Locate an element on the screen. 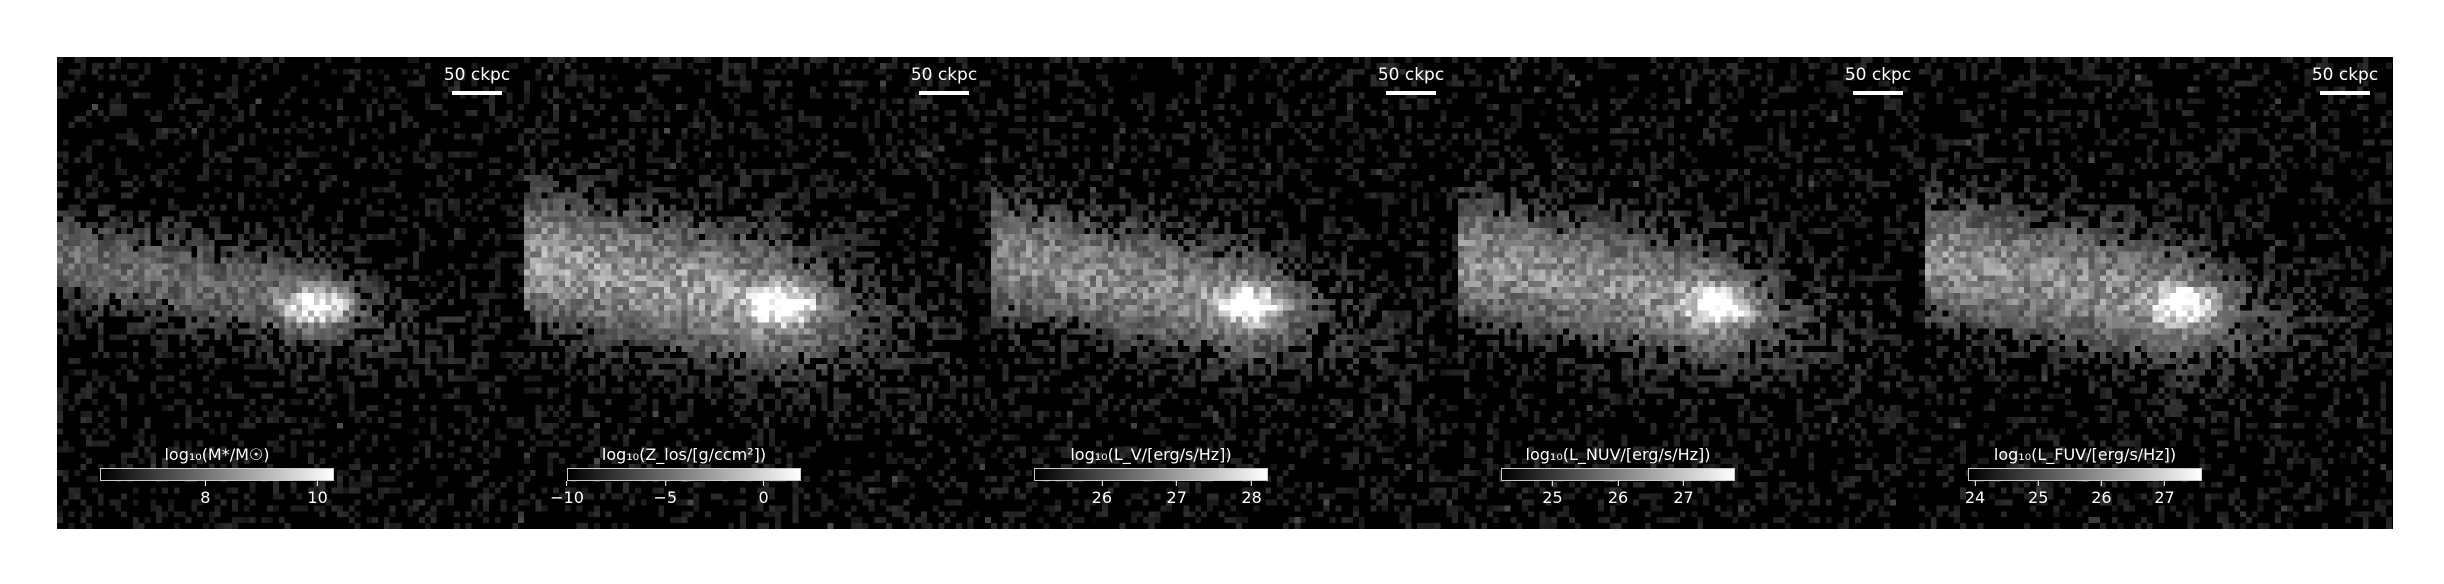  colorbar-ticks: 8 10 is located at coordinates (217, 494).